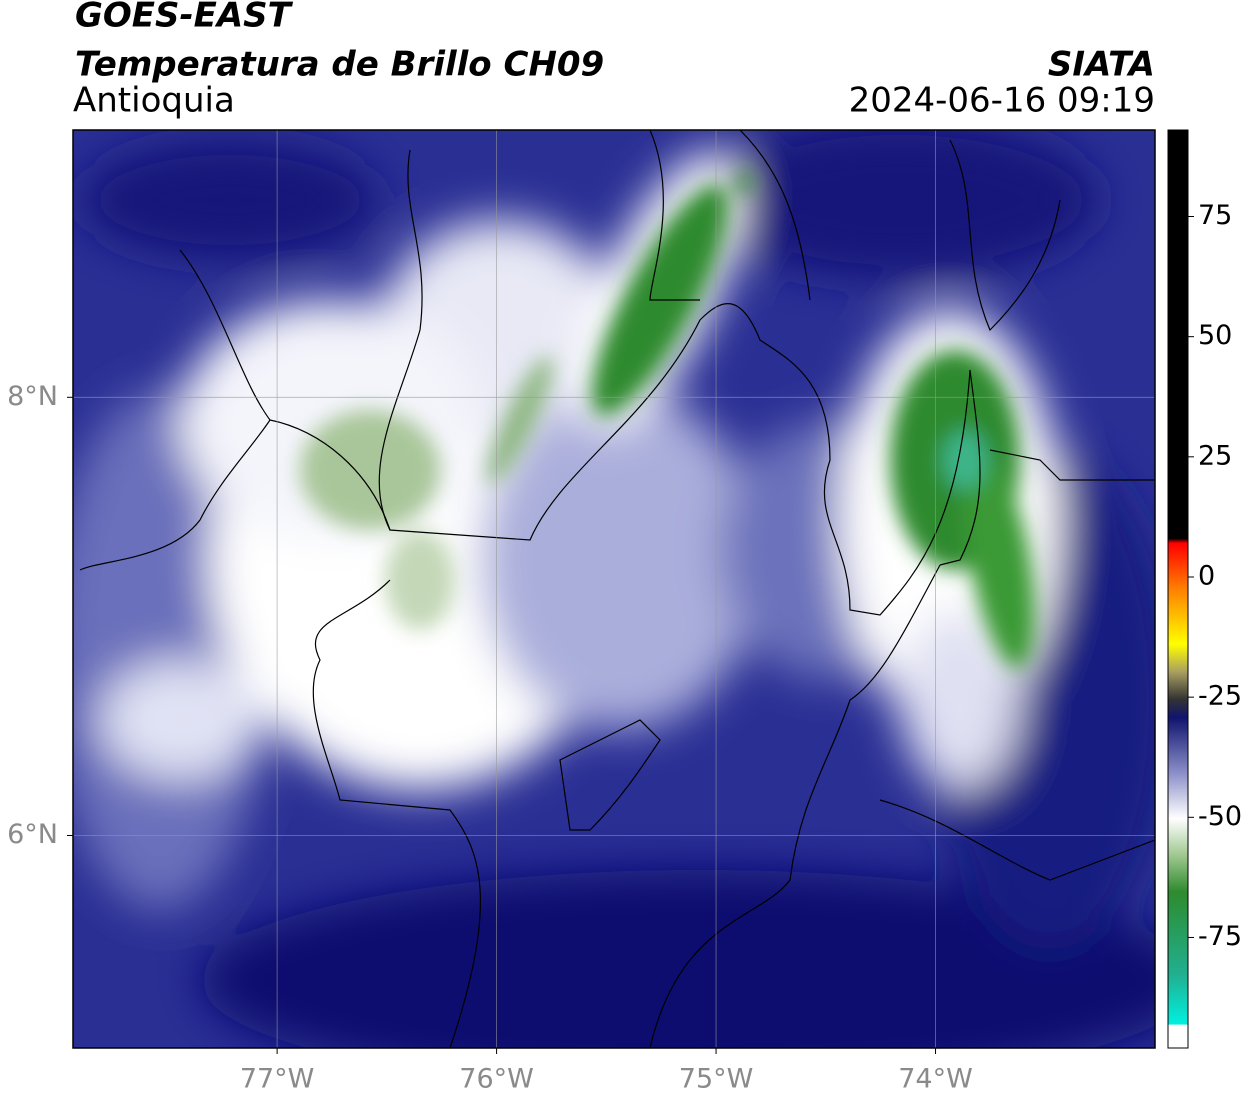 This screenshot has height=1103, width=1252. What do you see at coordinates (935, 1079) in the screenshot?
I see `x-tick-label: 74°W` at bounding box center [935, 1079].